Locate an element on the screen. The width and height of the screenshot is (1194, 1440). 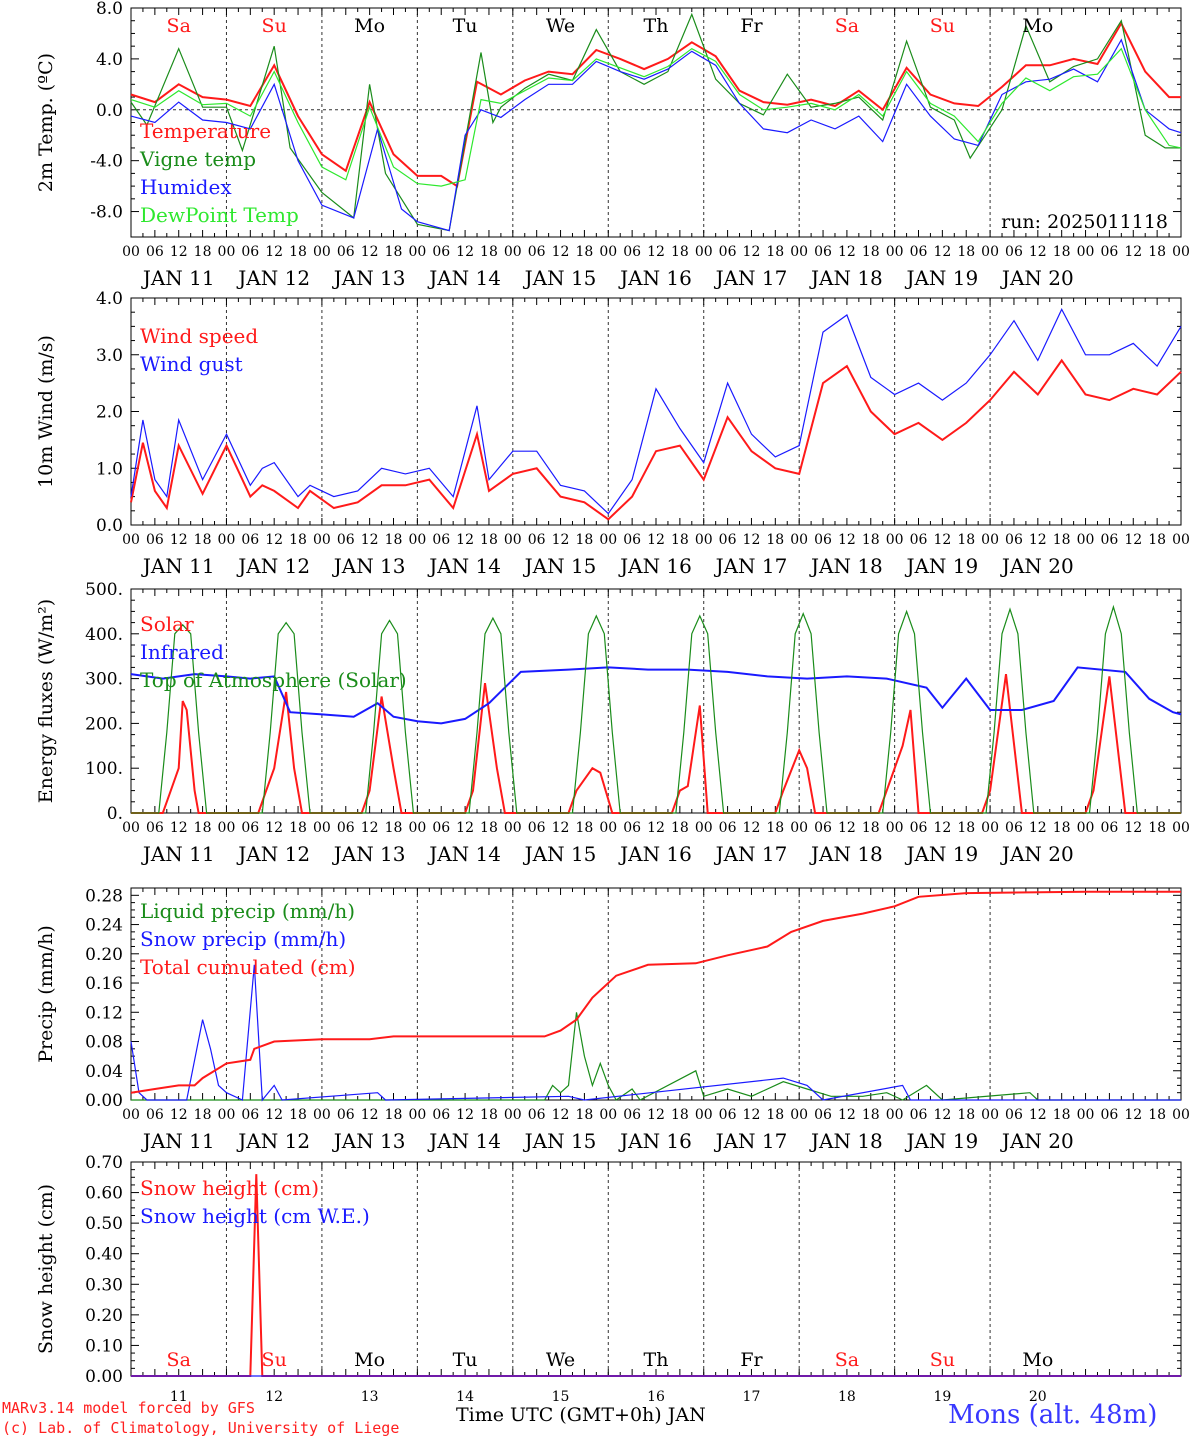
weekday-label: Tu is located at coordinates (465, 1360).